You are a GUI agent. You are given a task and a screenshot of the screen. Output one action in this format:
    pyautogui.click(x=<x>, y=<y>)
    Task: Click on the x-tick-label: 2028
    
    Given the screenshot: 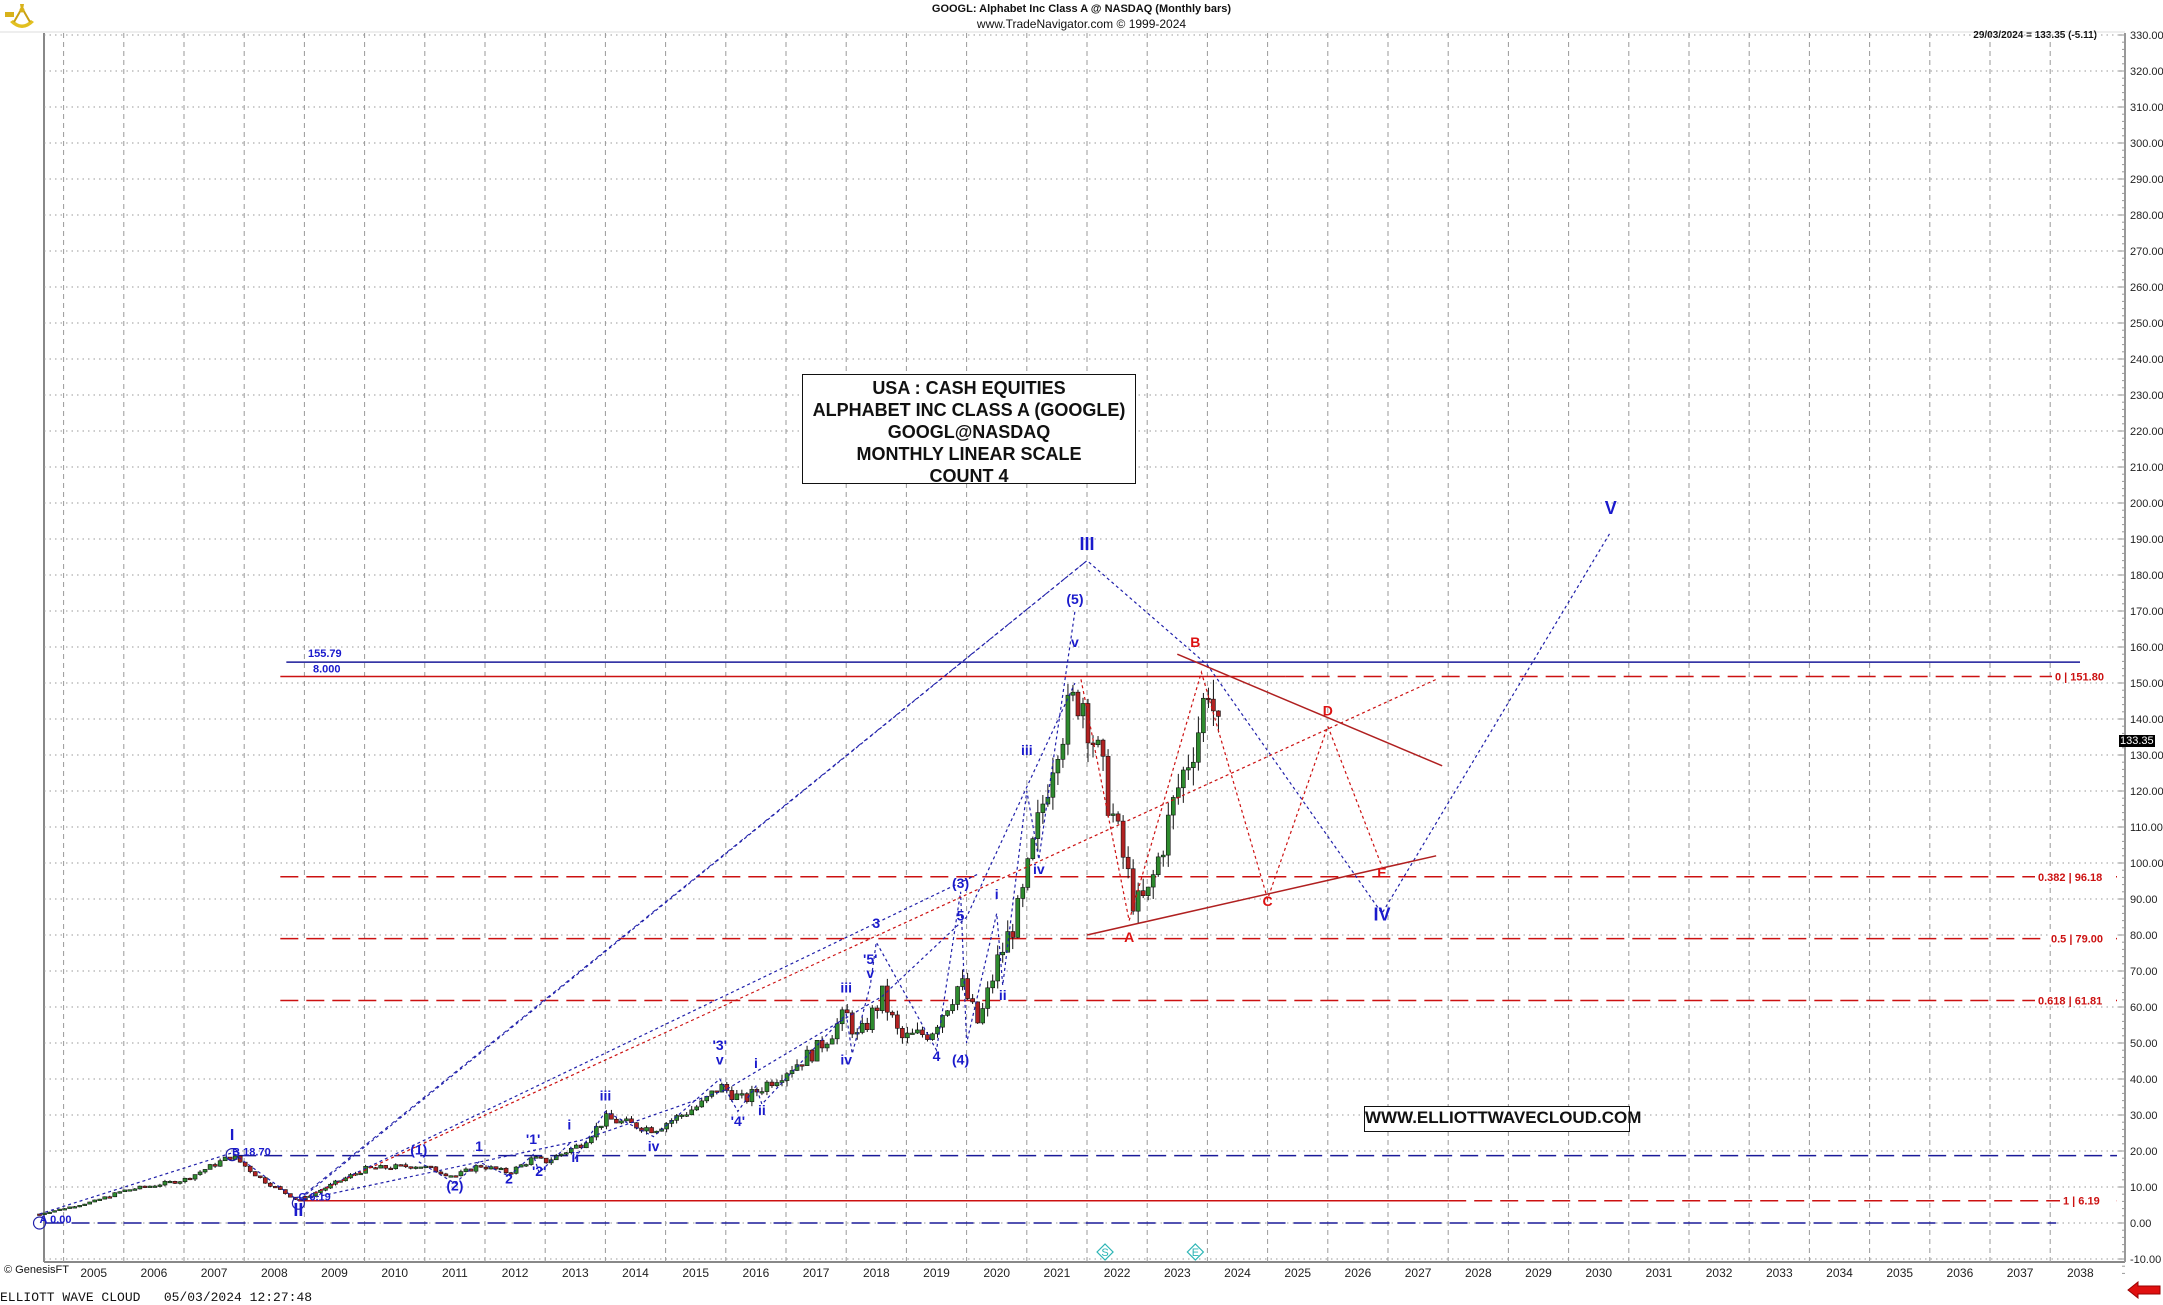 What is the action you would take?
    pyautogui.click(x=1478, y=1273)
    